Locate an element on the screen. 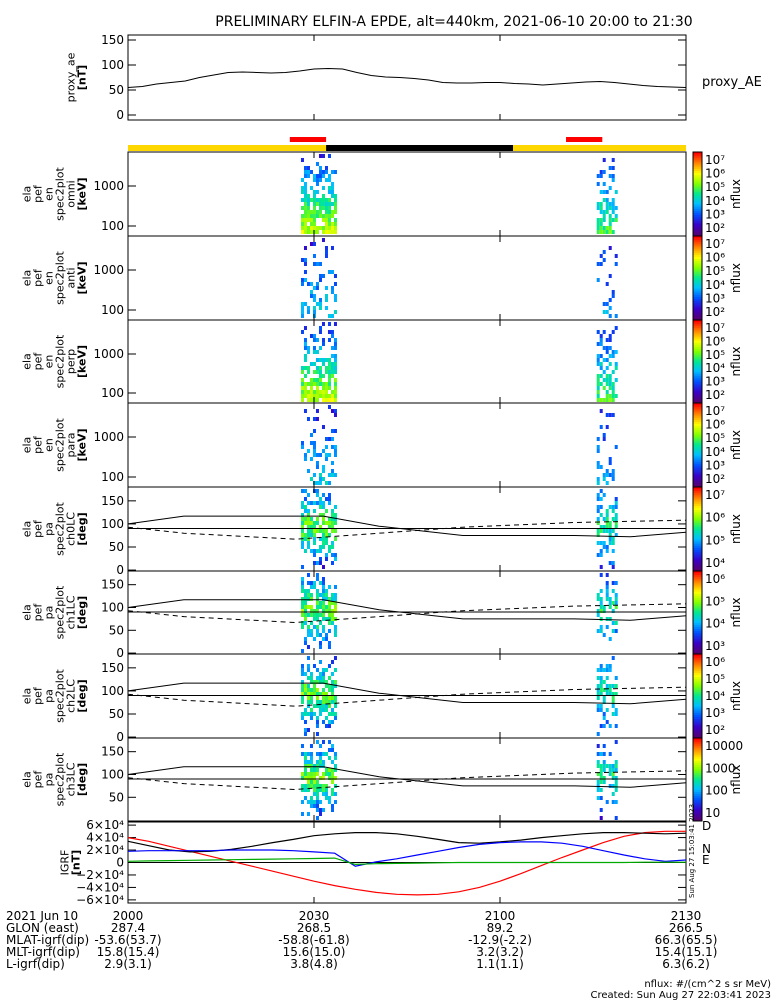 Image resolution: width=775 pixels, height=1000 pixels. colorbar-tick: 100 is located at coordinates (716, 791).